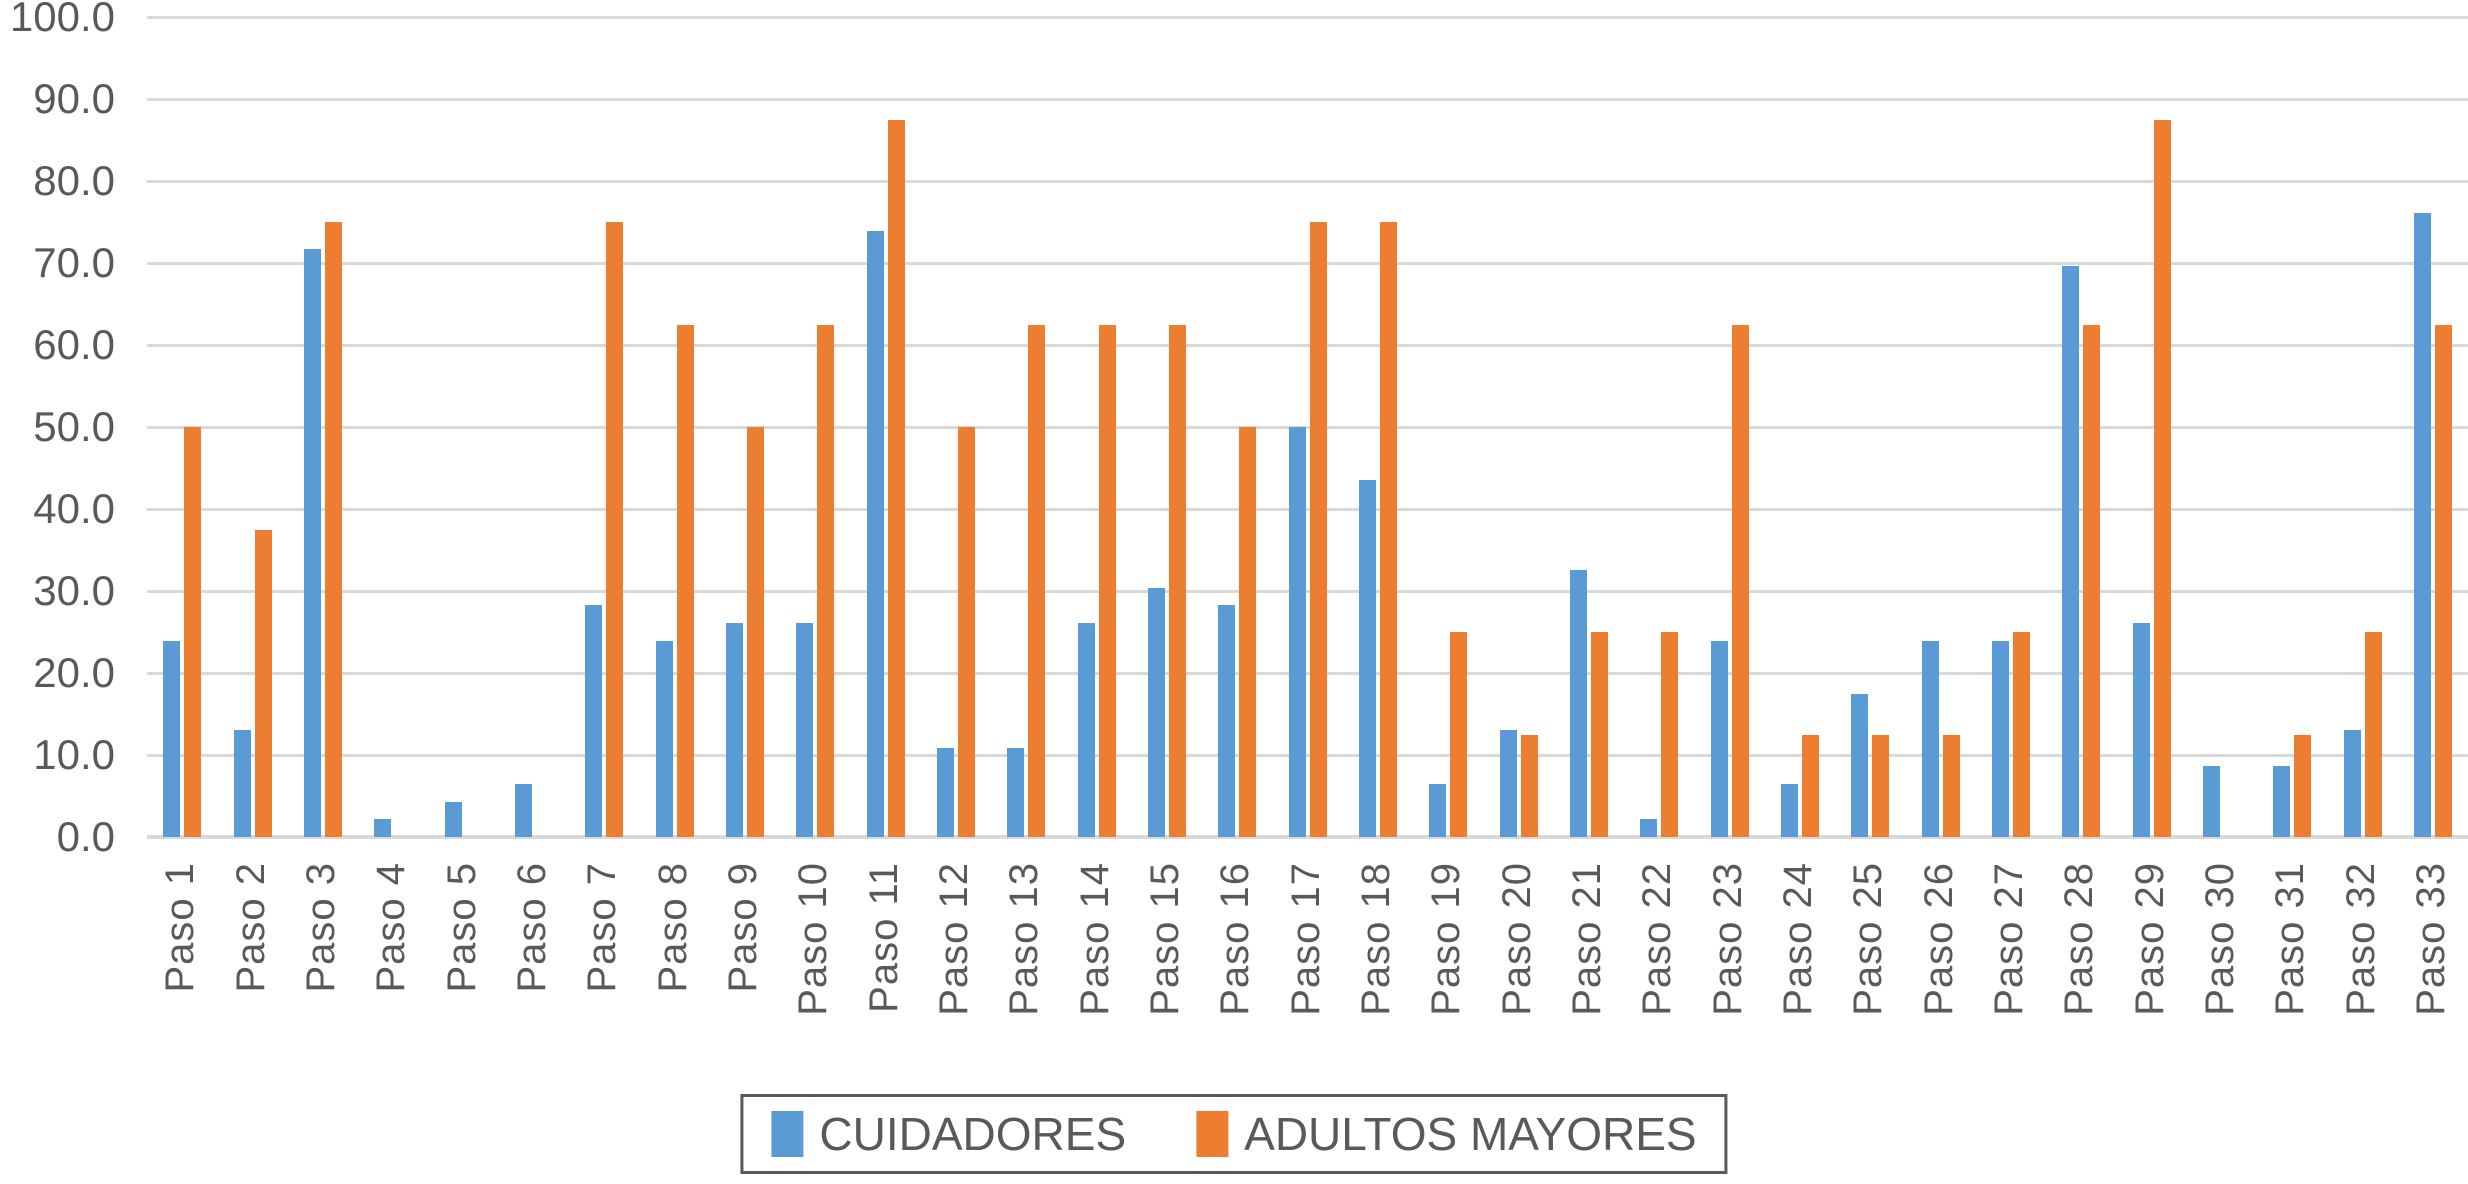 Image resolution: width=2468 pixels, height=1184 pixels. What do you see at coordinates (1305, 939) in the screenshot?
I see `x-tick-label-paso-17: Paso 17` at bounding box center [1305, 939].